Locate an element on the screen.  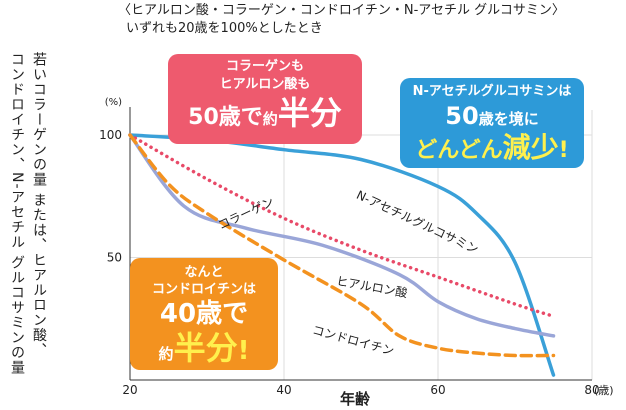
y-axis-title-line1: 若いコラーゲンの量 または、ヒアルロン酸、 is located at coordinates (39, 205).